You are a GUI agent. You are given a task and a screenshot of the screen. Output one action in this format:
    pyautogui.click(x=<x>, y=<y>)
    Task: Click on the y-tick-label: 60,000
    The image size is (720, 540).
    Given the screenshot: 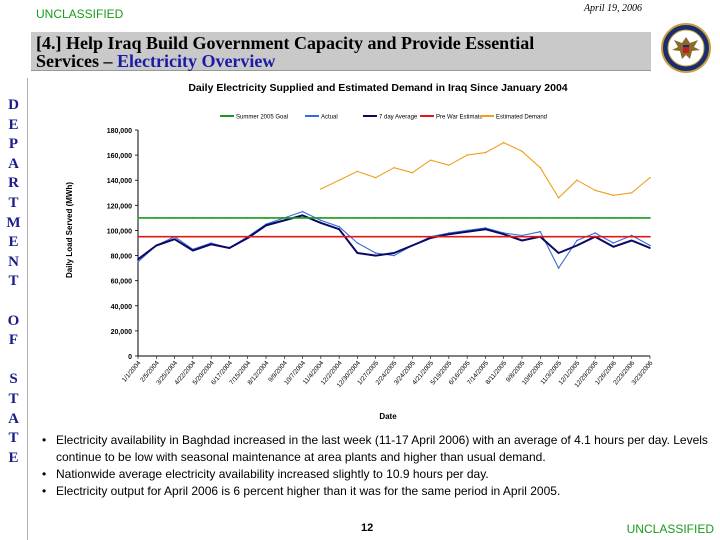 What is the action you would take?
    pyautogui.click(x=122, y=282)
    